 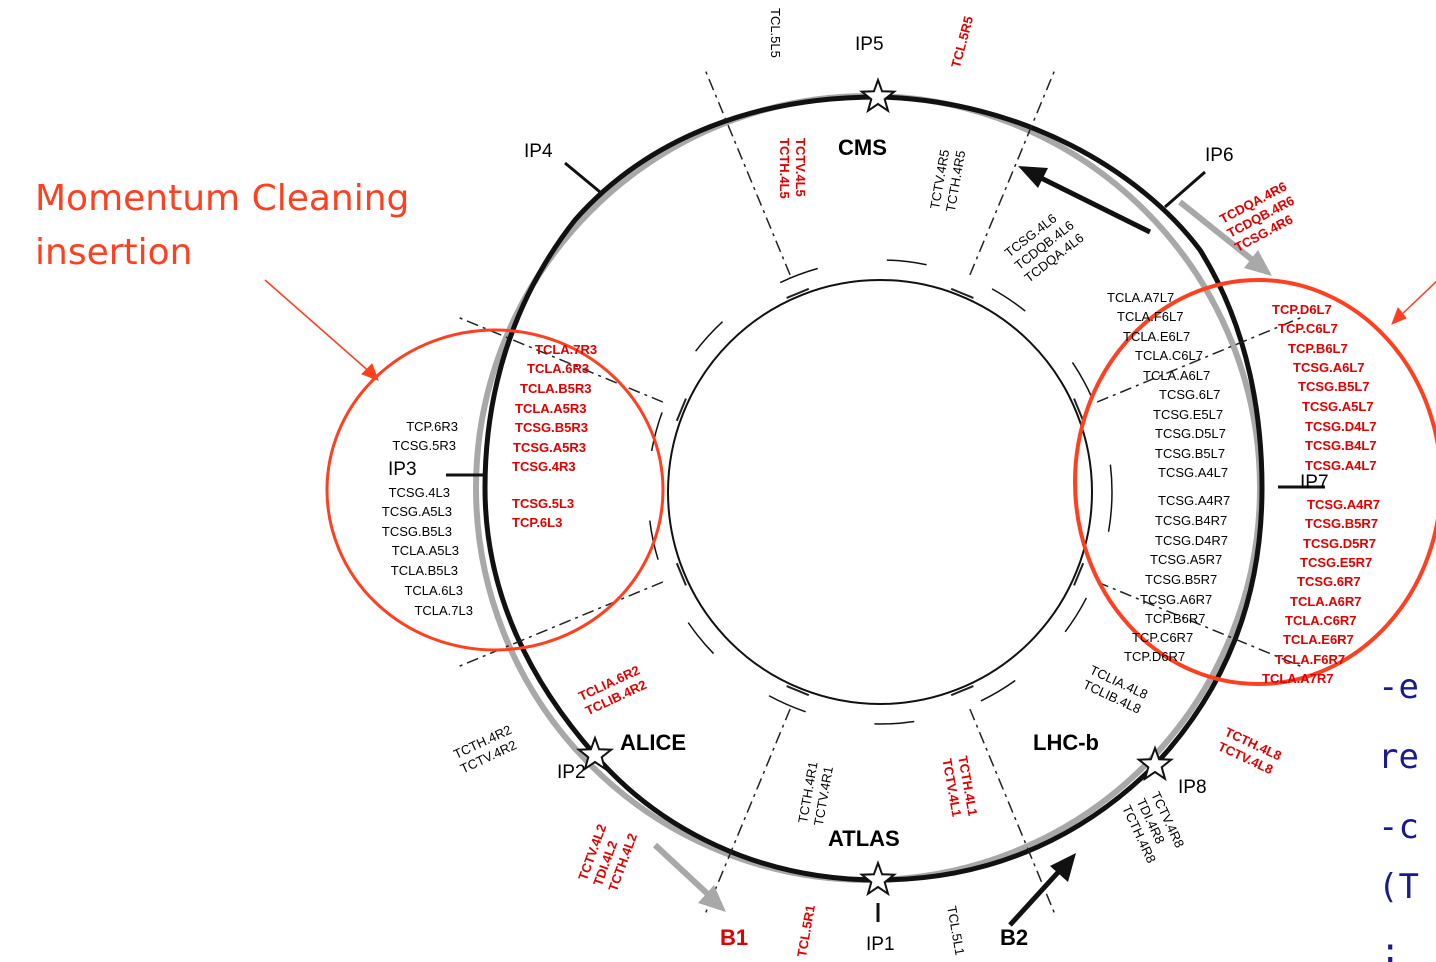 What do you see at coordinates (1341, 465) in the screenshot?
I see `collimator-label: TCSG.A4L7` at bounding box center [1341, 465].